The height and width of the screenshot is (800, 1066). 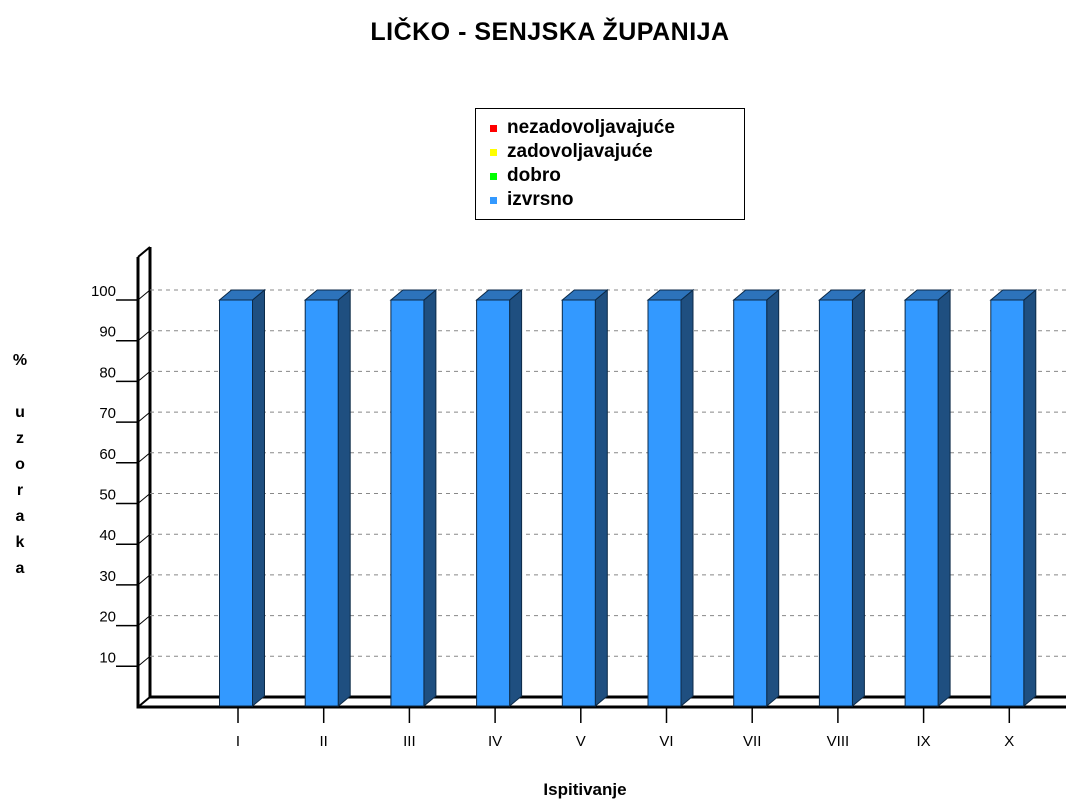 What do you see at coordinates (516, 498) in the screenshot?
I see `bar-side-IV` at bounding box center [516, 498].